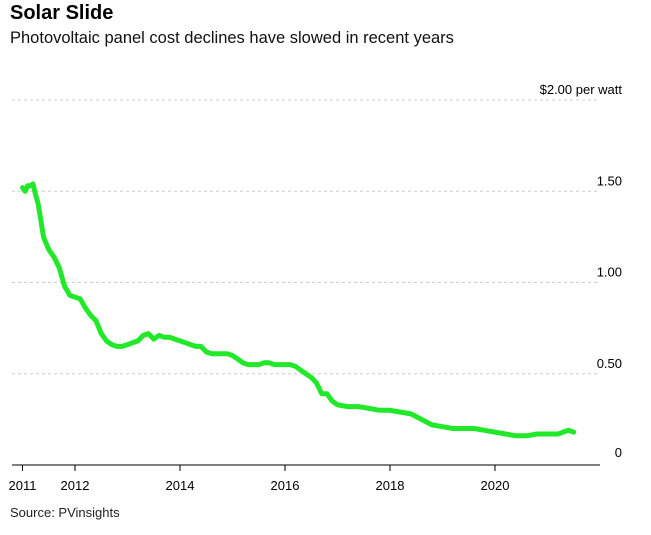 The width and height of the screenshot is (651, 535). What do you see at coordinates (65, 512) in the screenshot?
I see `source-note: Source: PVinsights` at bounding box center [65, 512].